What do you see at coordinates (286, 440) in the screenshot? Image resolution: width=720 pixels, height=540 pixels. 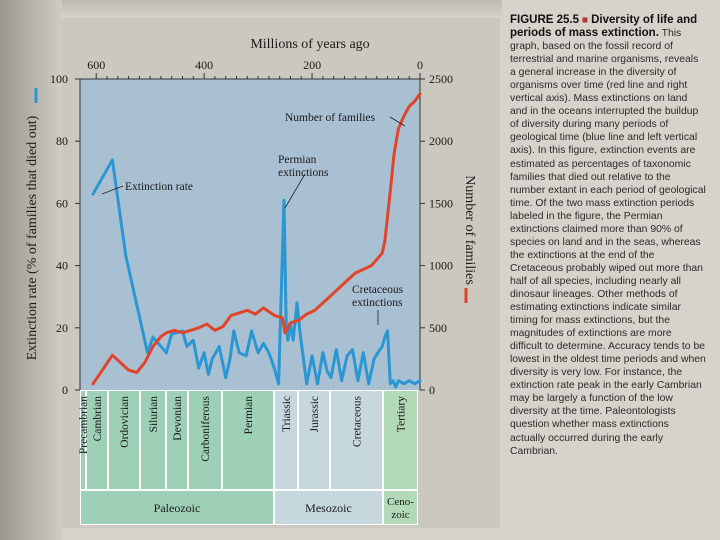 I see `period-band-triassic` at bounding box center [286, 440].